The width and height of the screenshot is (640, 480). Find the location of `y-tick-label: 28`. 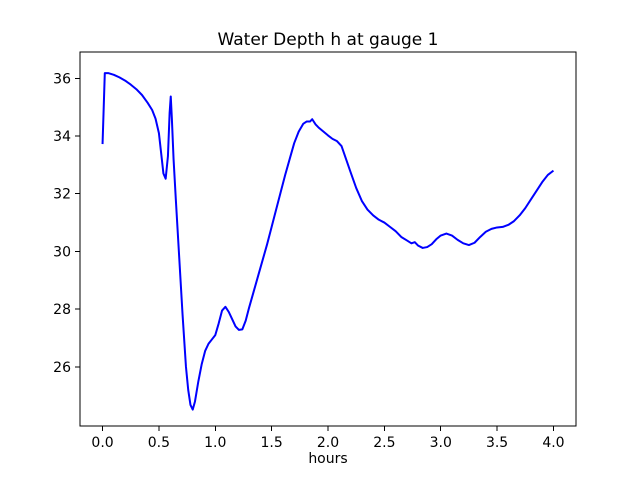

y-tick-label: 28 is located at coordinates (62, 310).